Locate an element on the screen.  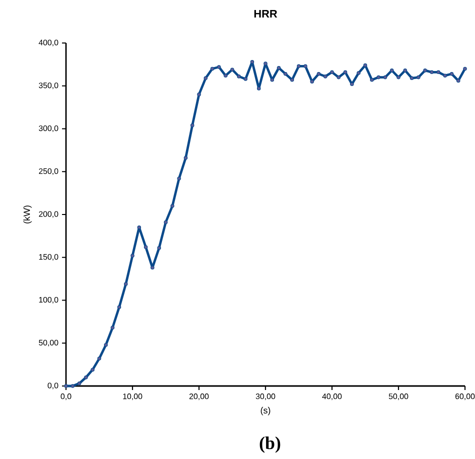
chart-title: HRR is located at coordinates (266, 14).